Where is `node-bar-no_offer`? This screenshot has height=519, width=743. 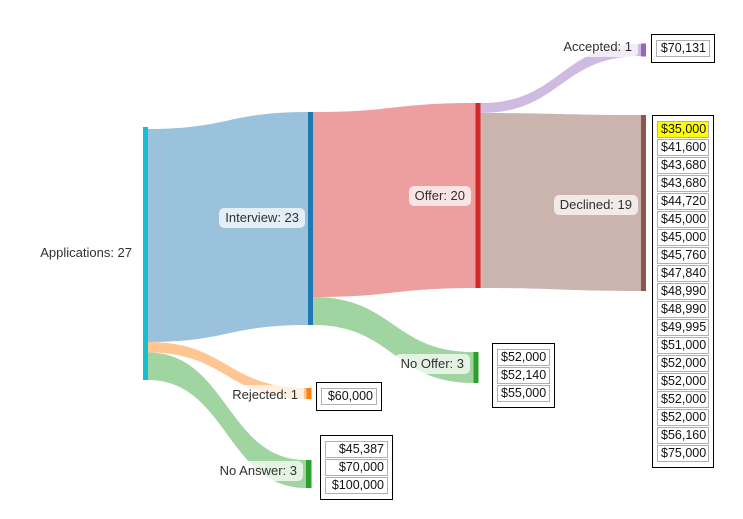
node-bar-no_offer is located at coordinates (476, 367).